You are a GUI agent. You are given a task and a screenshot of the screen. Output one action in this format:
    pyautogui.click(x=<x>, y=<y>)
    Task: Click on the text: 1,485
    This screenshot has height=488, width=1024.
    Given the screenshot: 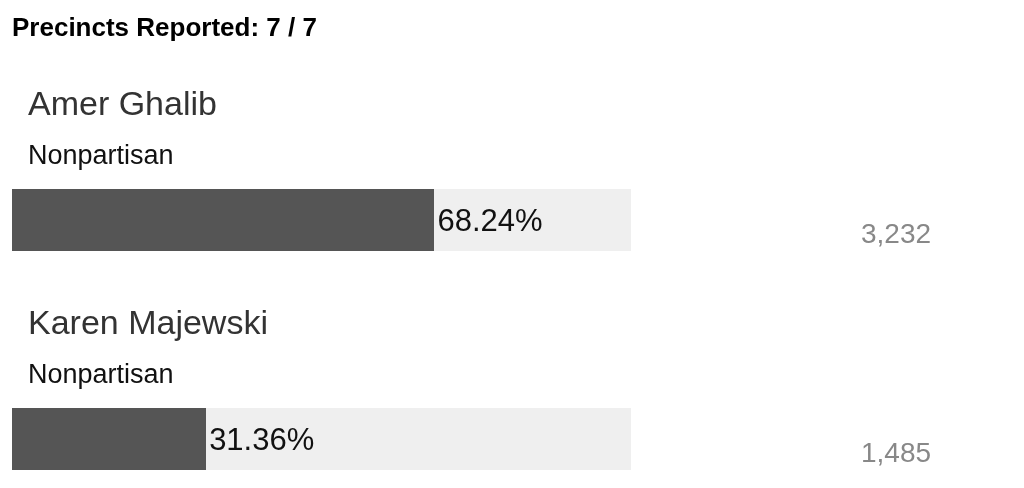 What is the action you would take?
    pyautogui.click(x=896, y=452)
    